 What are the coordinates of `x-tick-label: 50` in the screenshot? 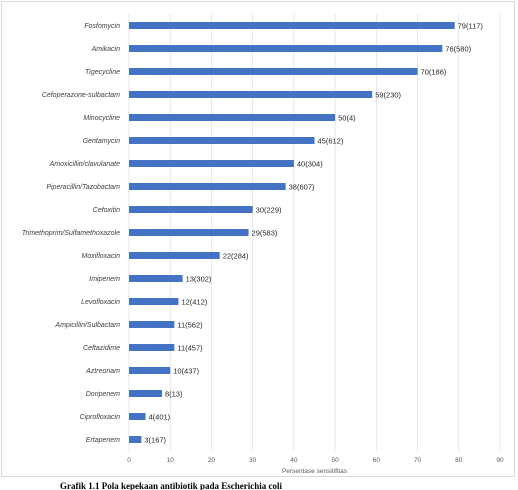 It's located at (335, 460).